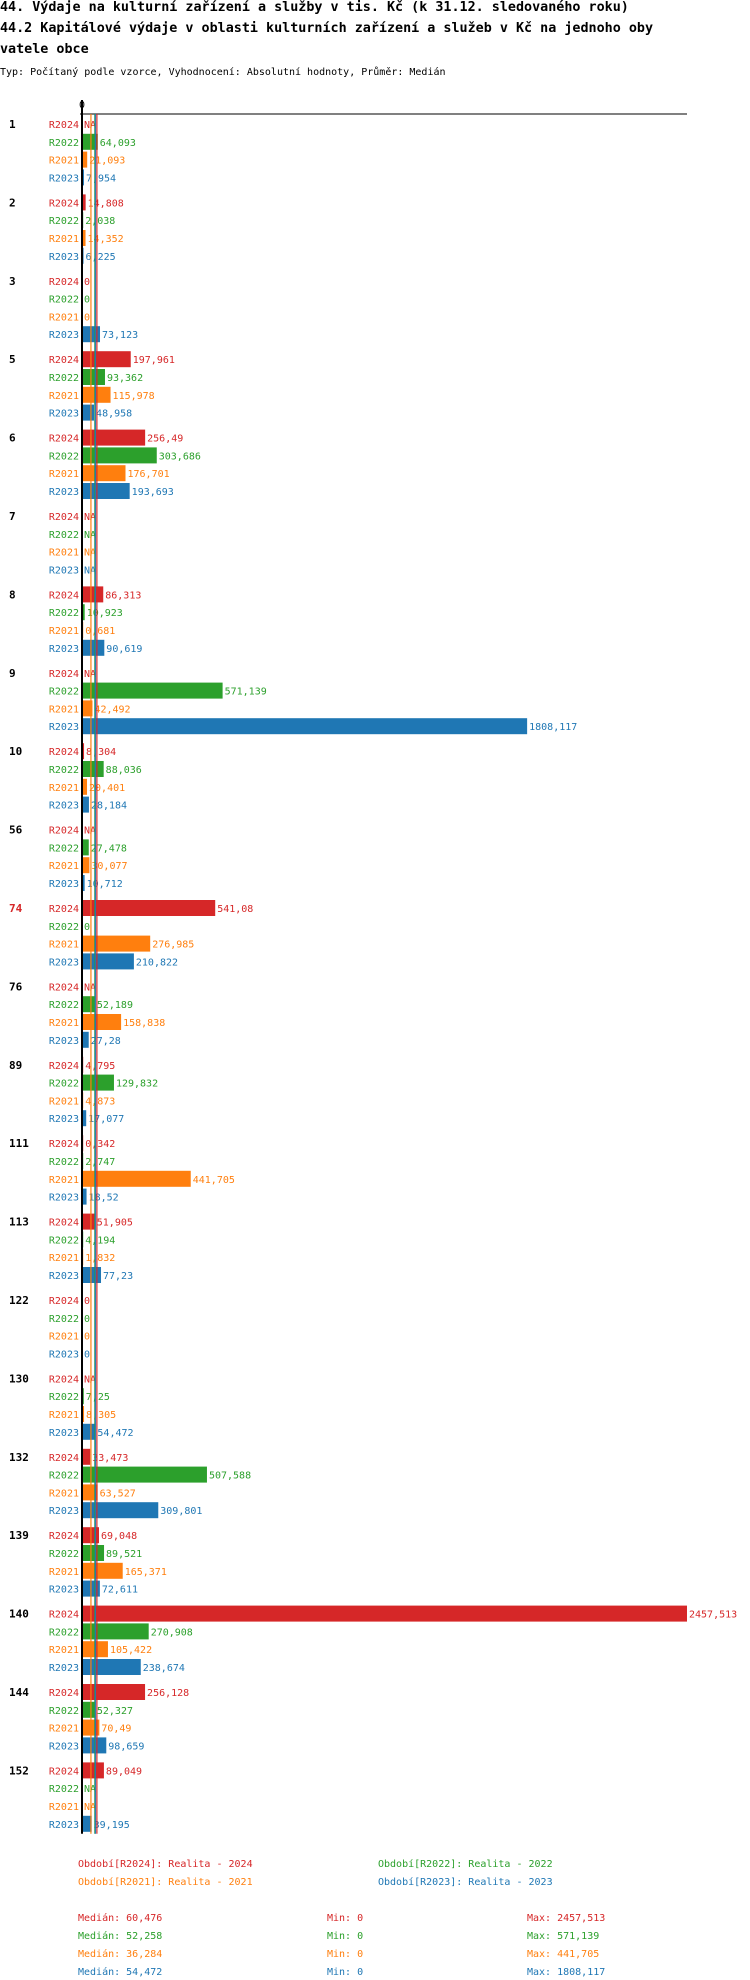  Describe the element at coordinates (87, 282) in the screenshot. I see `data-label-3-R2024: 0` at that location.